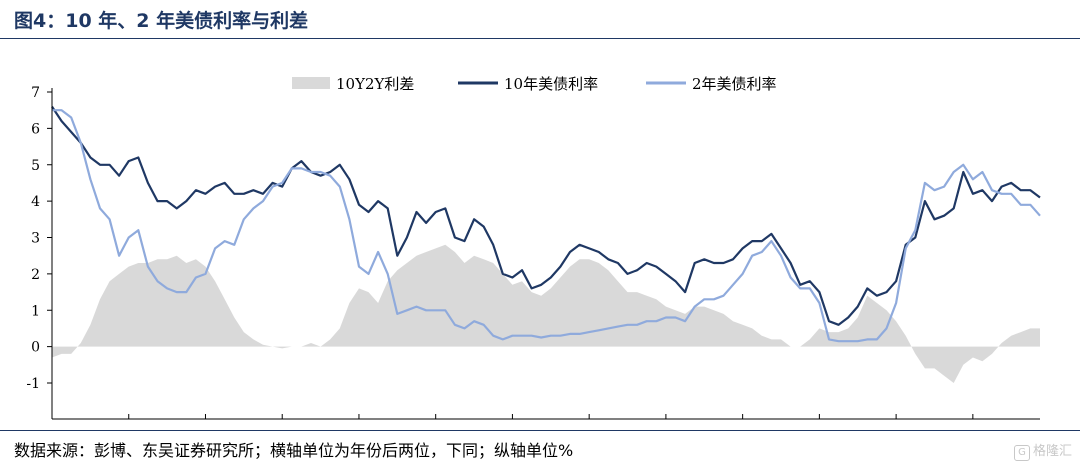 The height and width of the screenshot is (468, 1080). What do you see at coordinates (35, 311) in the screenshot?
I see `y-tick-label: 1` at bounding box center [35, 311].